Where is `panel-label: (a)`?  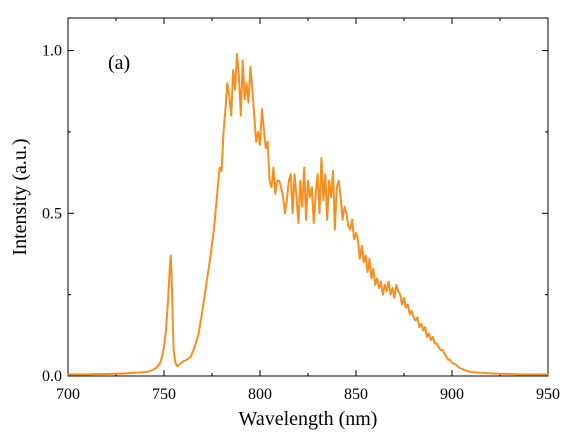 panel-label: (a) is located at coordinates (119, 63).